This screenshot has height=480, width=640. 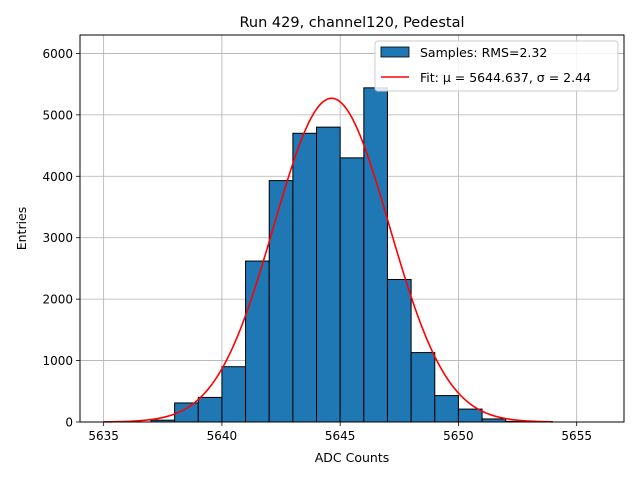 What do you see at coordinates (103, 436) in the screenshot?
I see `x-tick-label: 5635` at bounding box center [103, 436].